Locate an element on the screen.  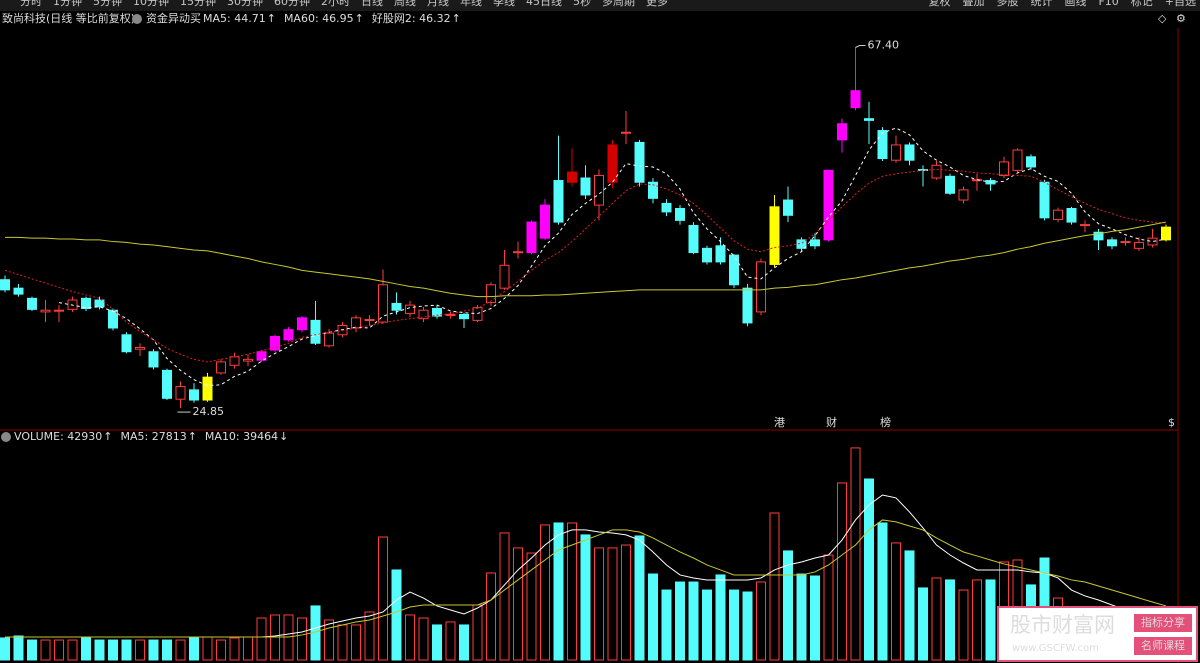
legend-text: MA5: 44.71 is located at coordinates (234, 18).